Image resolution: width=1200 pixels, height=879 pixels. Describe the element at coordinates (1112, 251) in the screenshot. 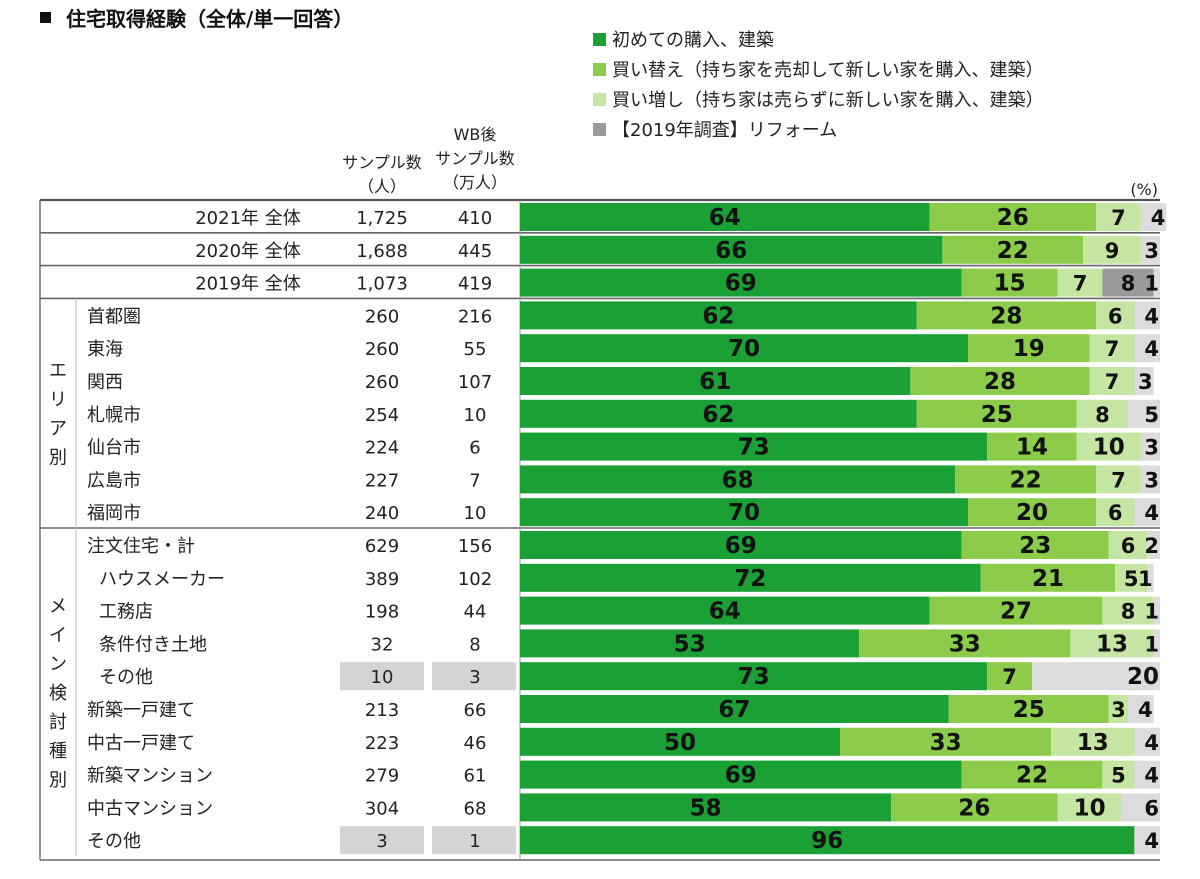

I see `segment-value-label: 9` at that location.